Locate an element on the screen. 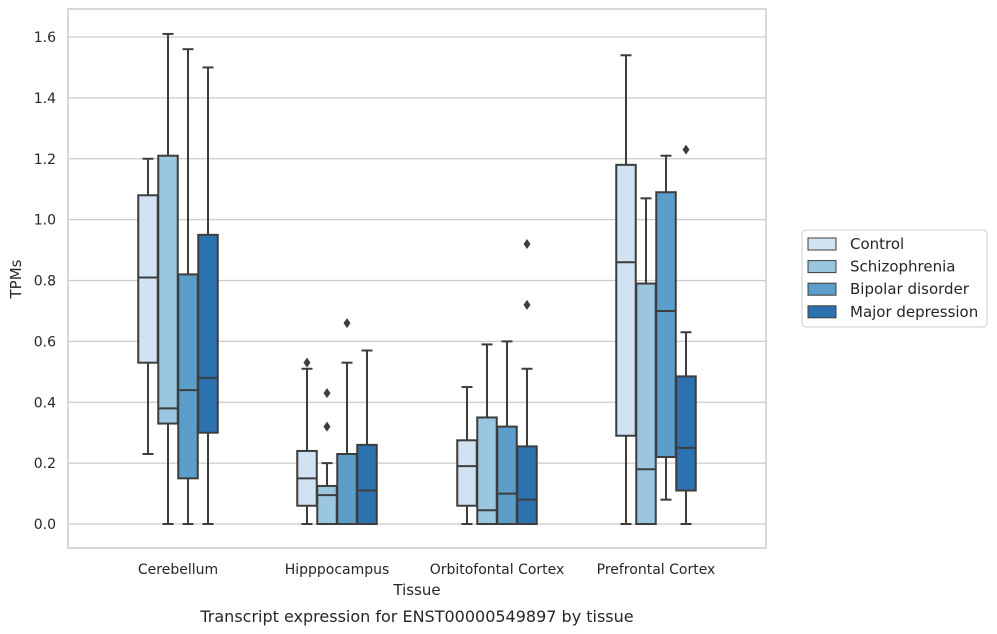 The image size is (997, 634). y-tick-label: 0.4 is located at coordinates (45, 403).